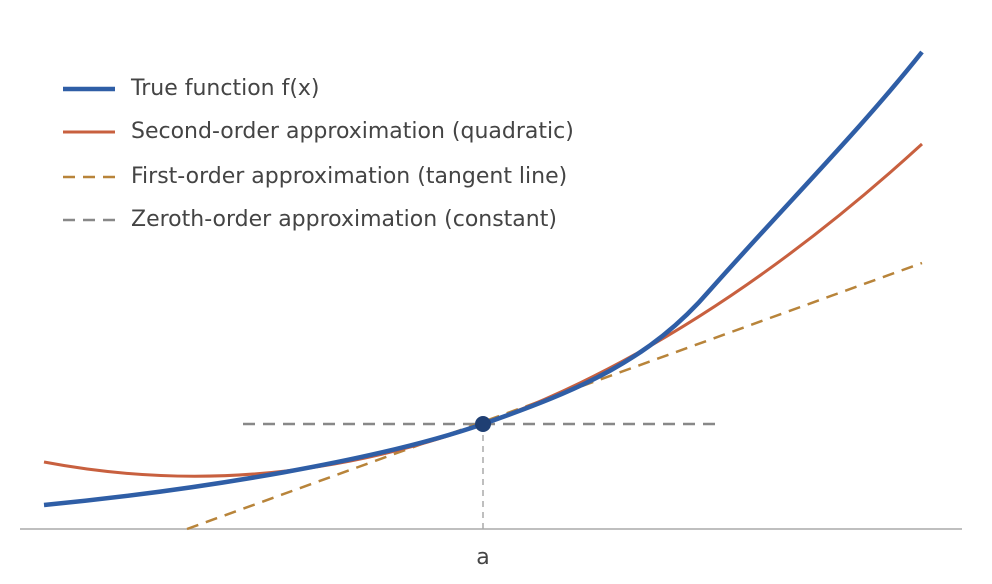  I want to click on axis-label: a, so click(482, 557).